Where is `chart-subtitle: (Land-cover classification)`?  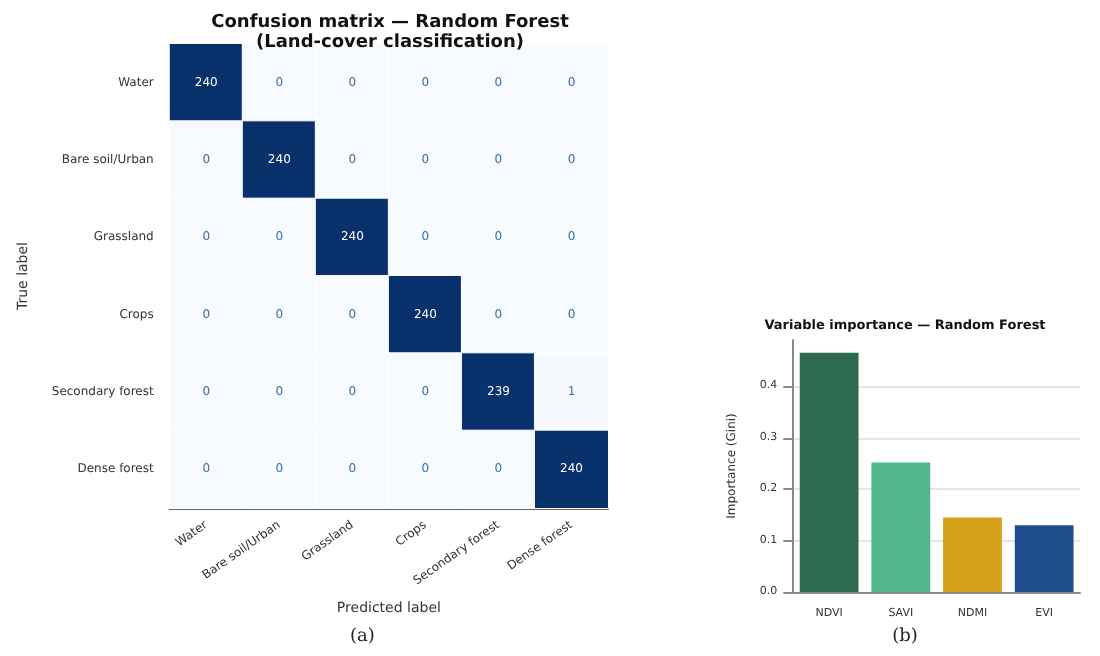
chart-subtitle: (Land-cover classification) is located at coordinates (390, 43).